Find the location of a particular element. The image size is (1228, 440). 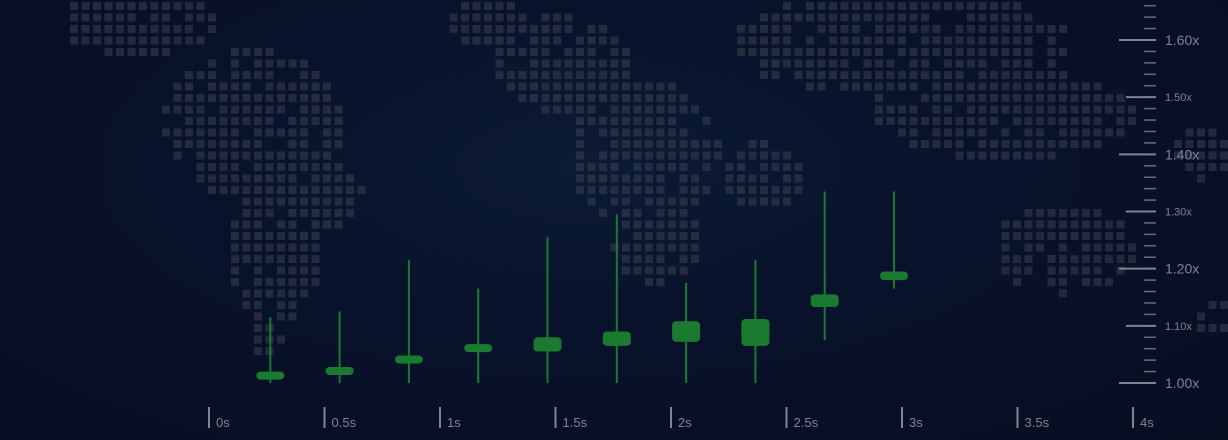

y-tick-label: 1.60x is located at coordinates (1182, 40).